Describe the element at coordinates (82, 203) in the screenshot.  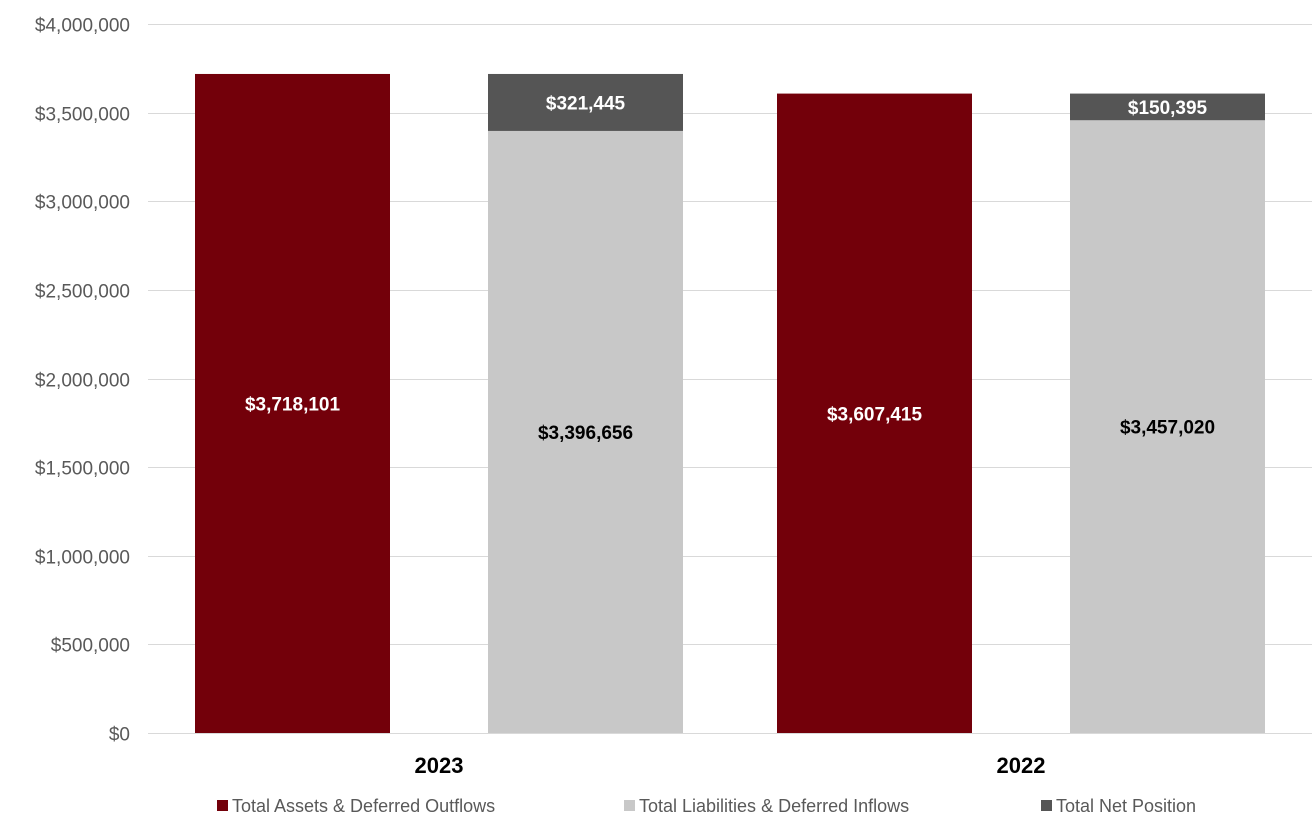
I see `y-tick-label: $3,000,000` at that location.